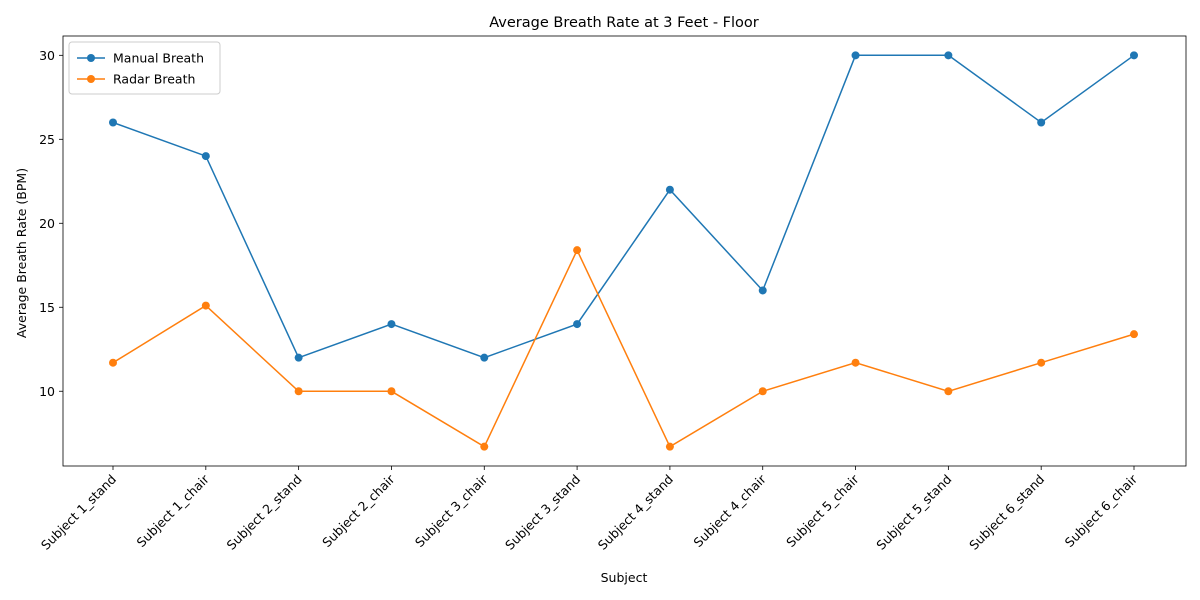 The width and height of the screenshot is (1200, 600). What do you see at coordinates (47, 307) in the screenshot?
I see `y-tick-label-15: 15` at bounding box center [47, 307].